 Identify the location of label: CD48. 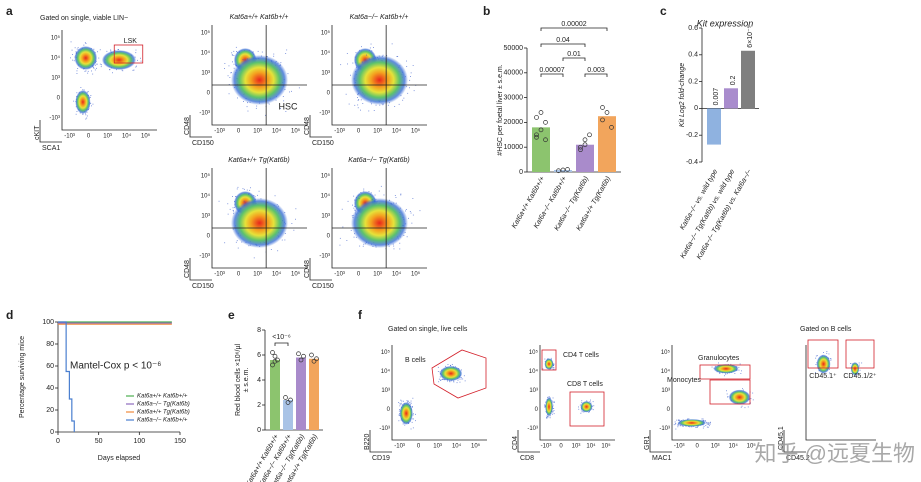
(307, 126).